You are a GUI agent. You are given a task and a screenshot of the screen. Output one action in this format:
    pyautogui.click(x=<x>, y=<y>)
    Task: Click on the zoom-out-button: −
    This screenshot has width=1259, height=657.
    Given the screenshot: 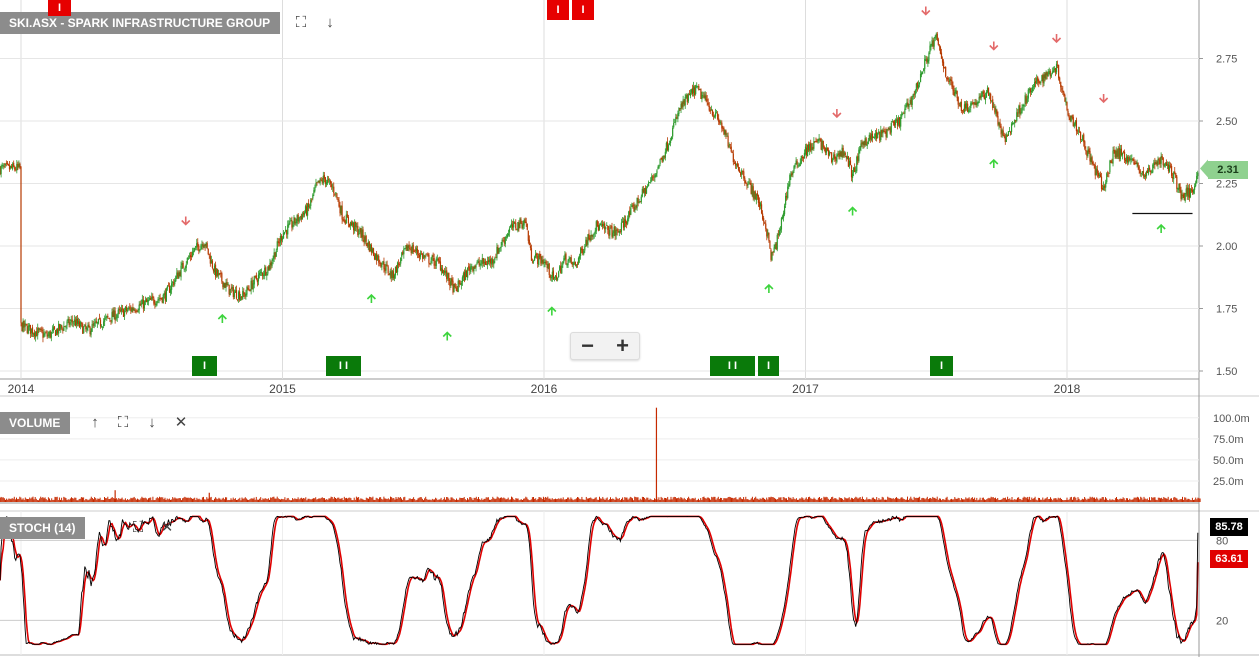 What is the action you would take?
    pyautogui.click(x=587, y=345)
    